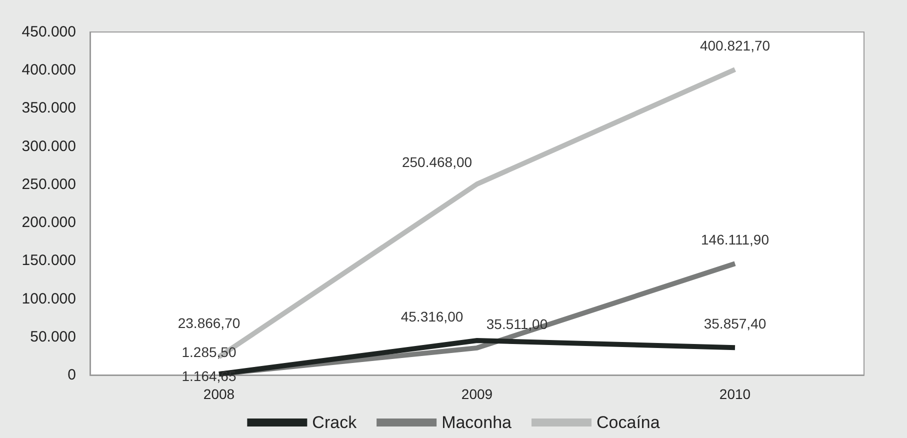 The width and height of the screenshot is (907, 438). I want to click on legend-label: Cocaína, so click(628, 422).